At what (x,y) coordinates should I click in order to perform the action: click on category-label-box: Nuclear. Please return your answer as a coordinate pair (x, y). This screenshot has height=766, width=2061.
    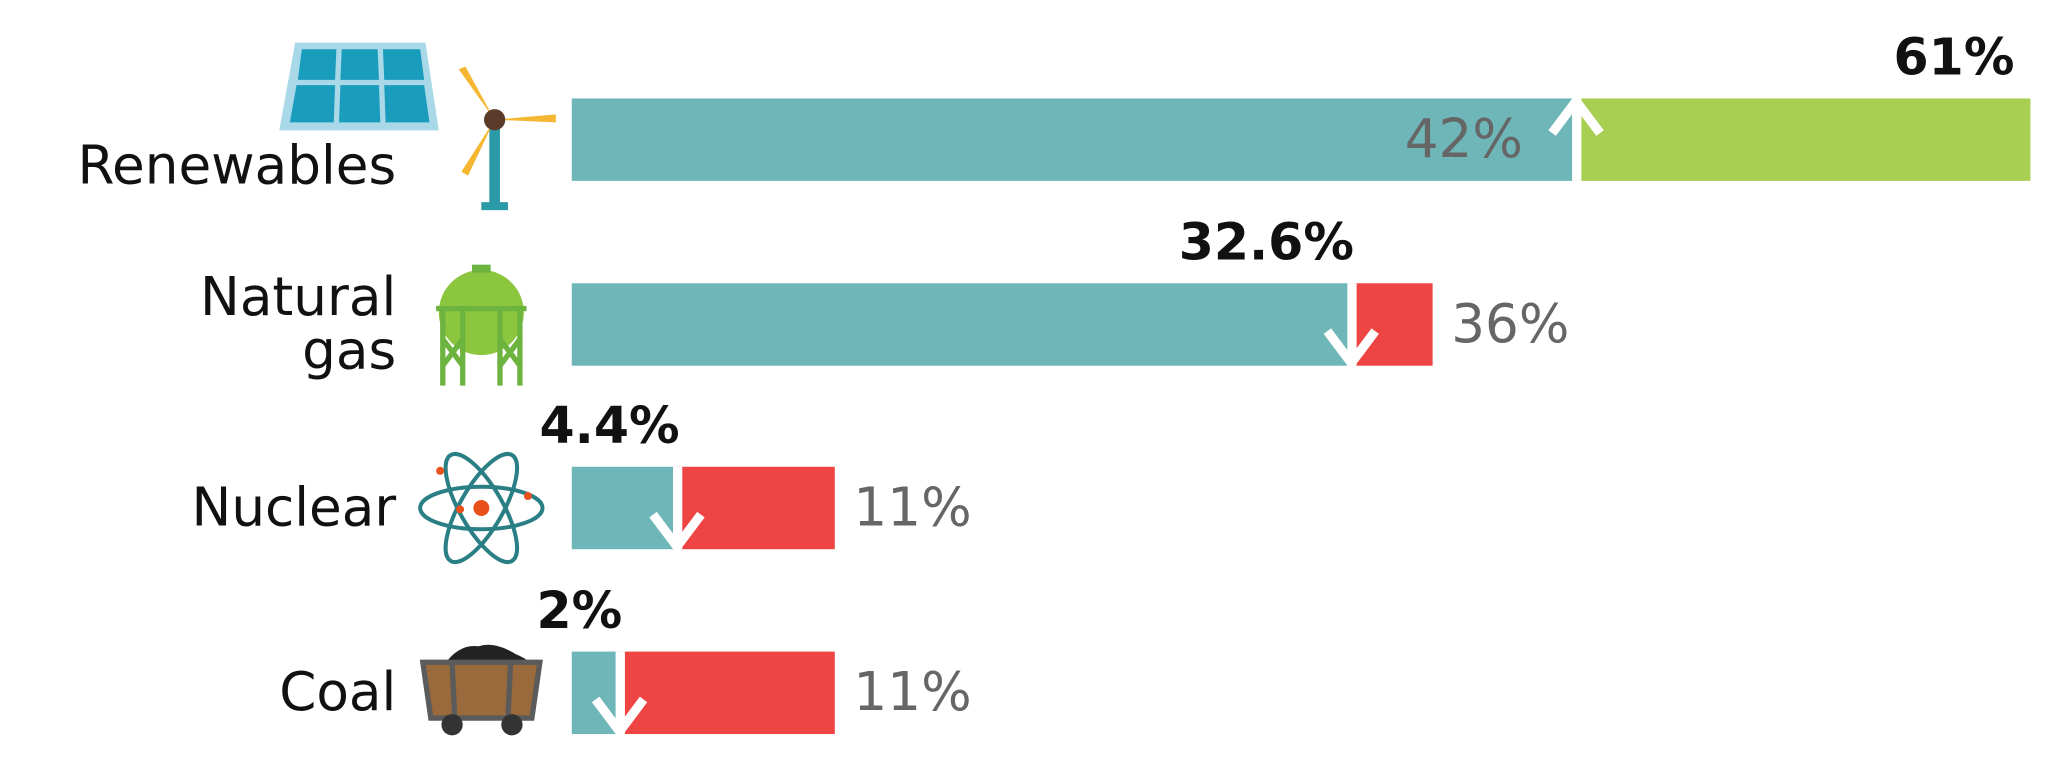
    Looking at the image, I should click on (198, 508).